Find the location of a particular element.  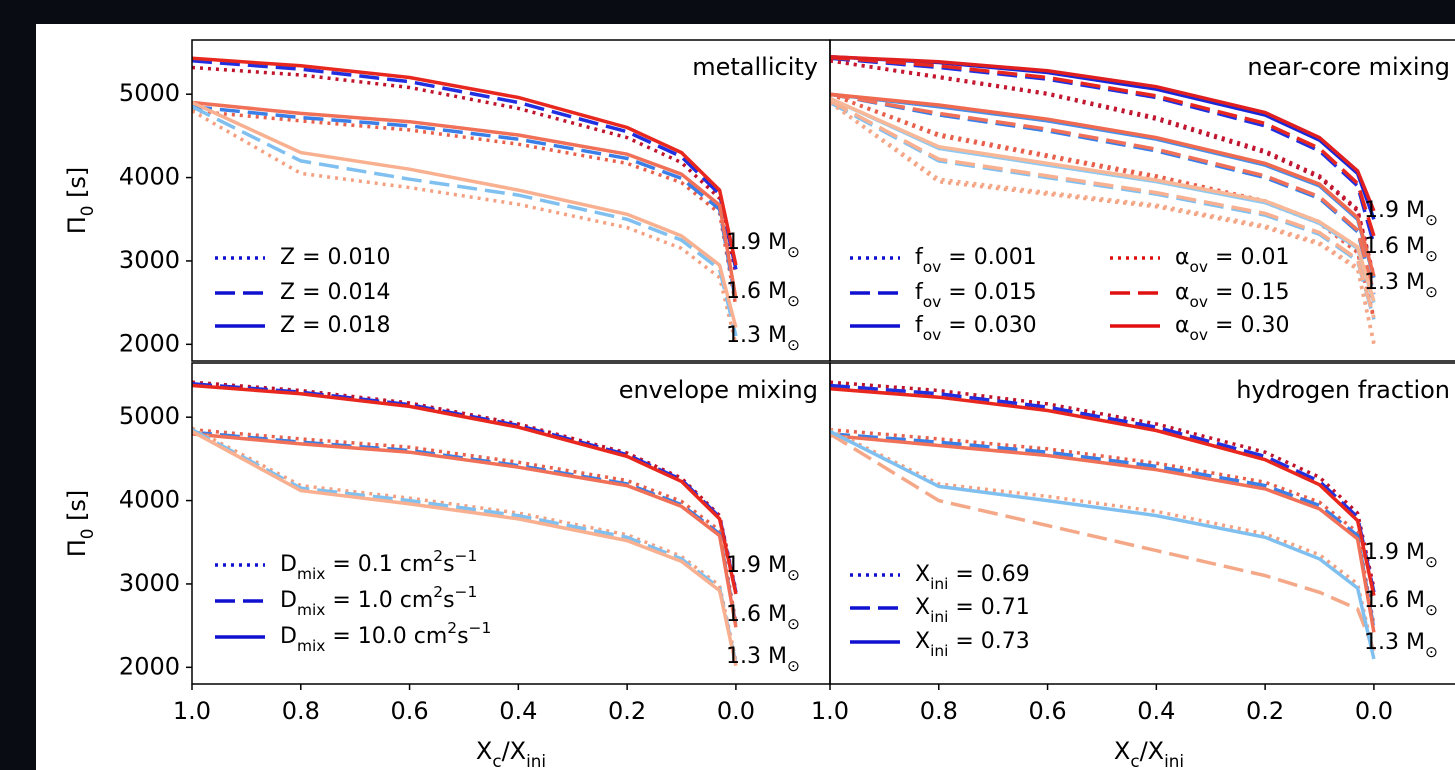

legend-label: αov = 0.15 is located at coordinates (1232, 295).